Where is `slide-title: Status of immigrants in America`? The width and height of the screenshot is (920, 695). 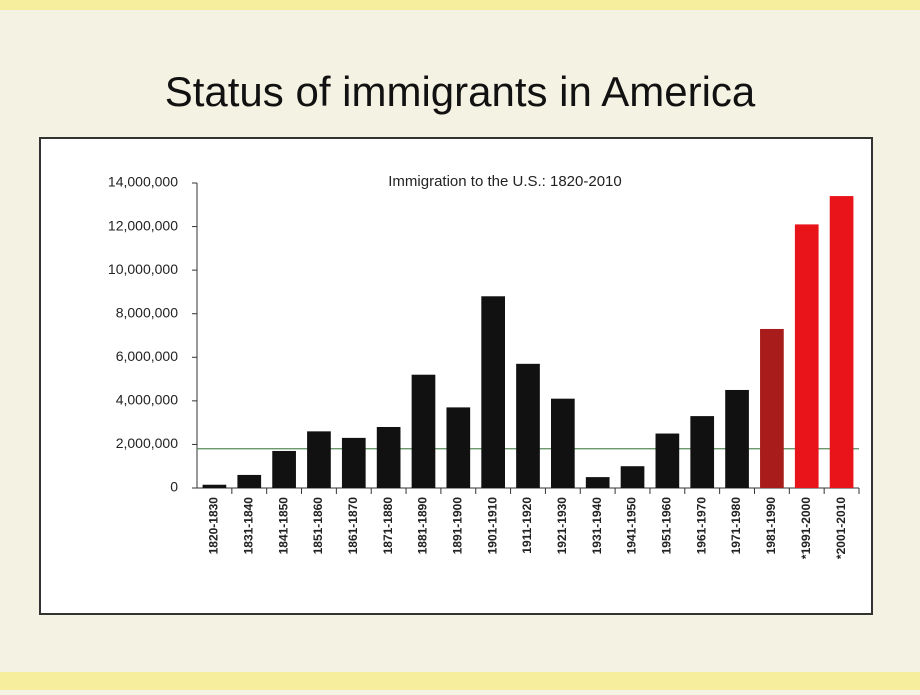 slide-title: Status of immigrants in America is located at coordinates (460, 91).